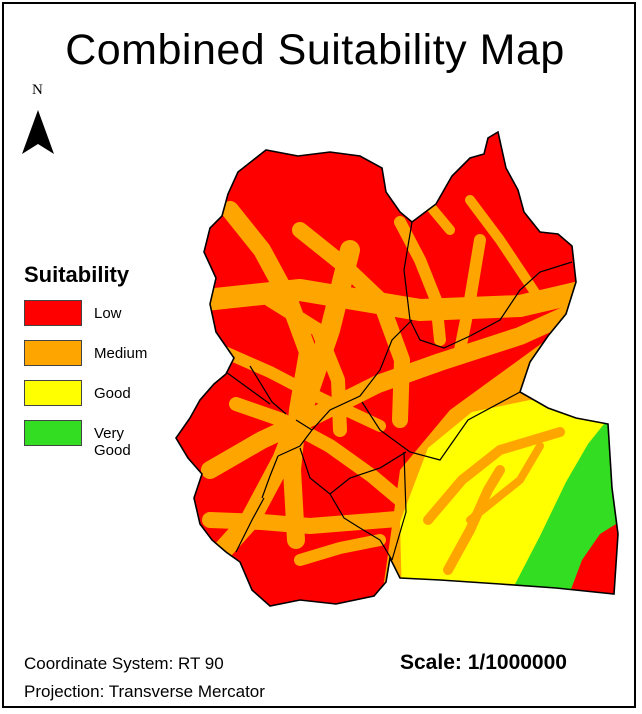  I want to click on map-title: Combined Suitability Map, so click(315, 50).